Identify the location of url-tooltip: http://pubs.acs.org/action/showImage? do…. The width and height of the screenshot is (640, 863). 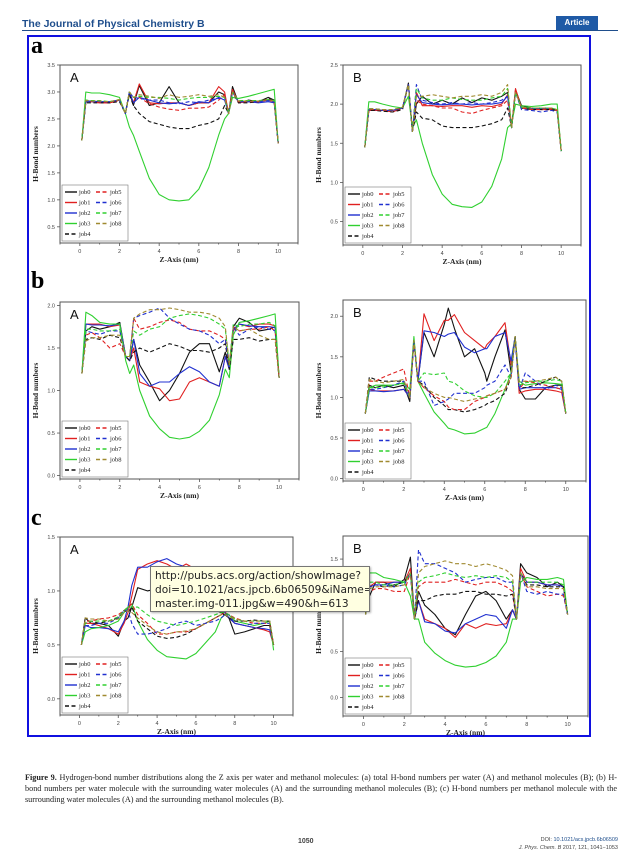
(260, 589).